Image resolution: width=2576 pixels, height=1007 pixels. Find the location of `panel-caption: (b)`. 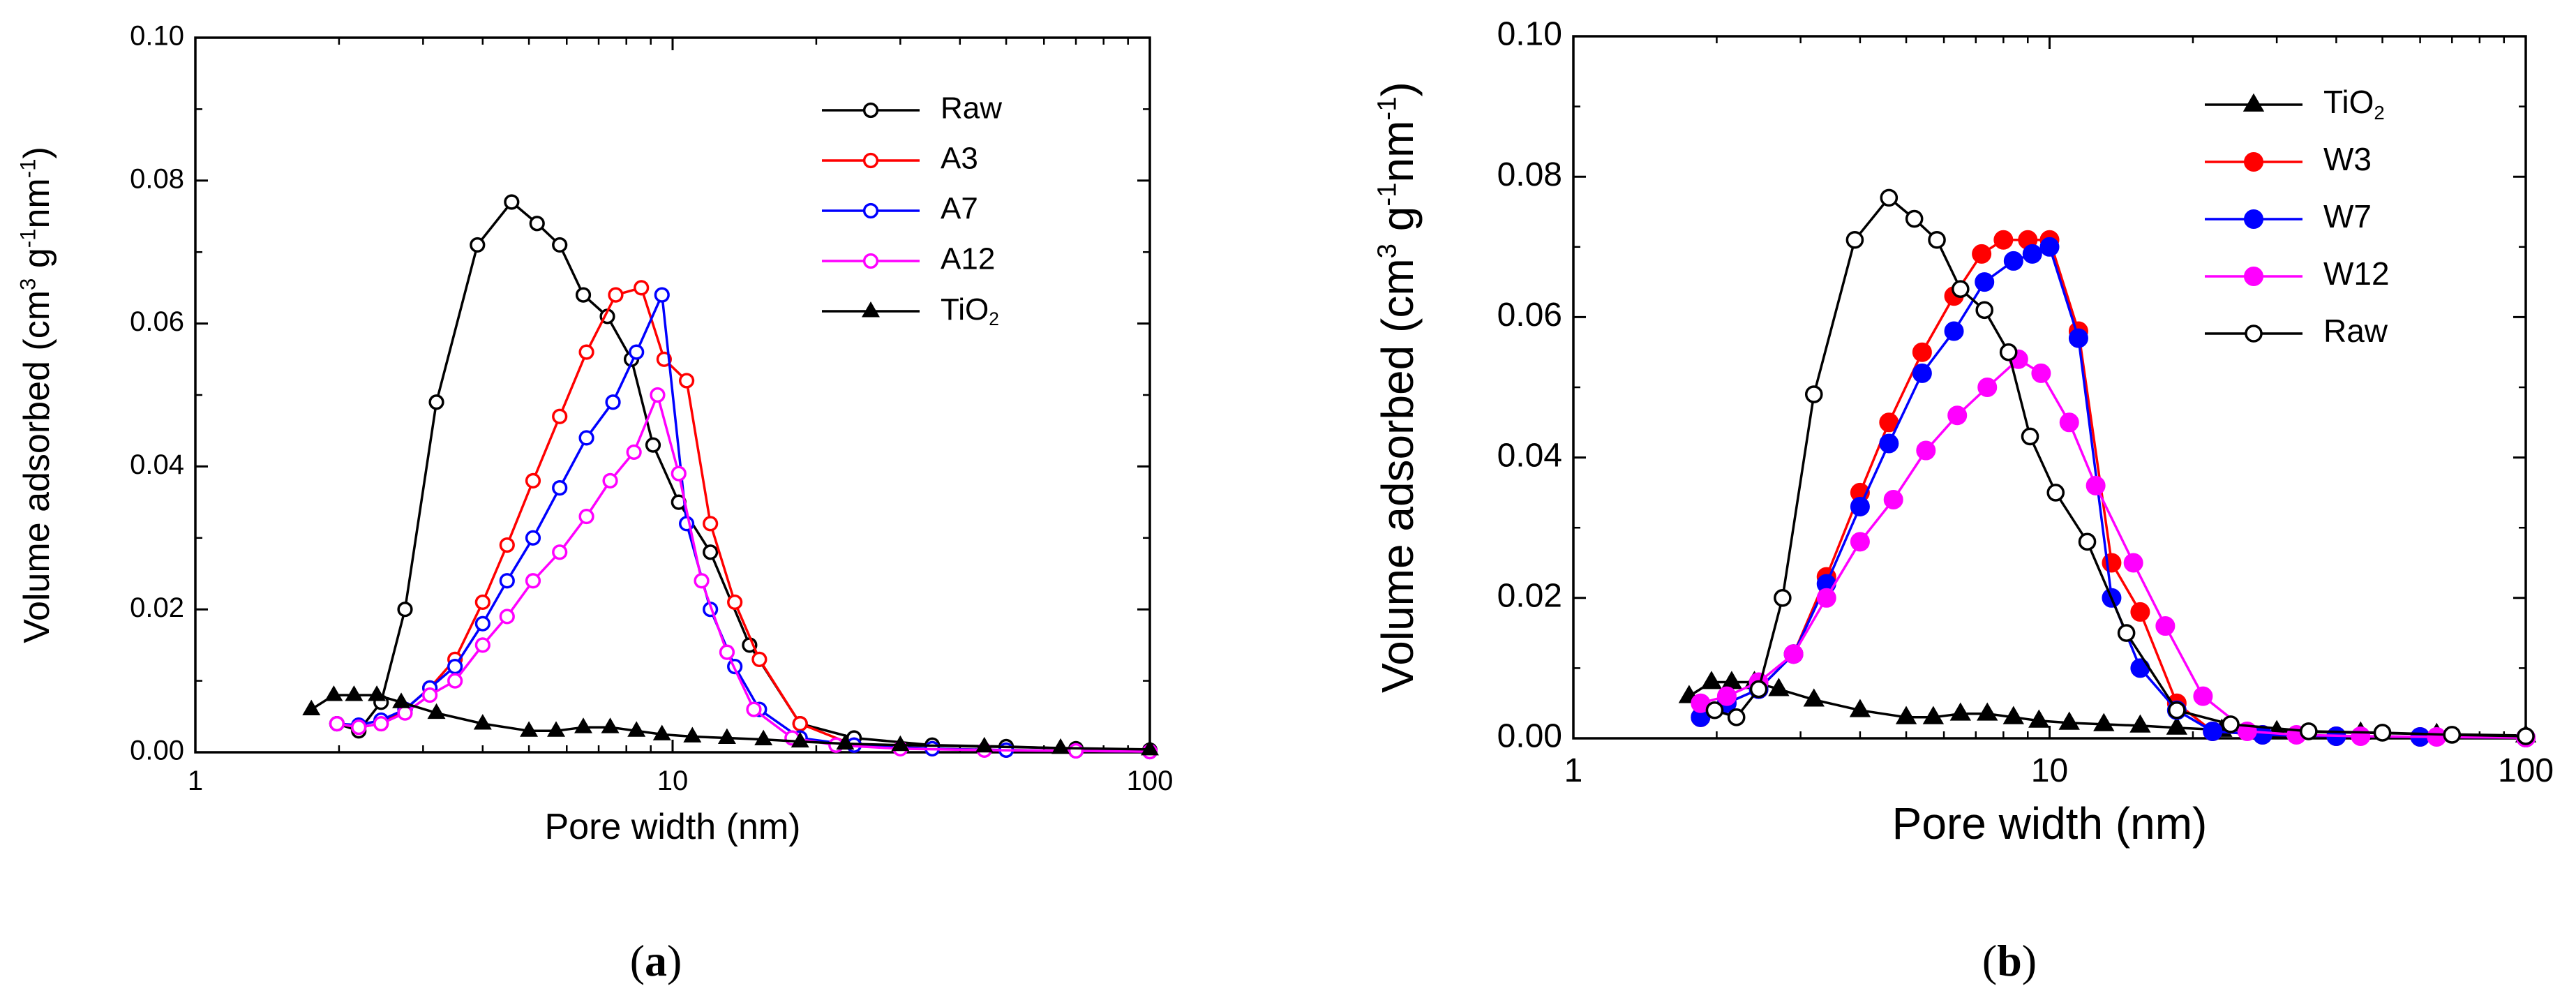

panel-caption: (b) is located at coordinates (2009, 960).